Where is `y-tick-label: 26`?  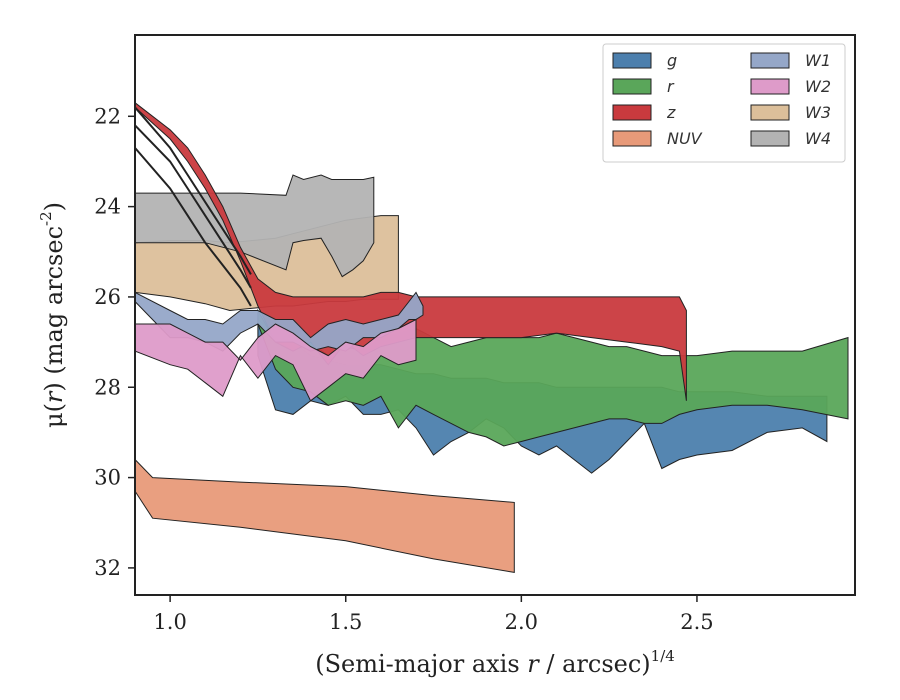
y-tick-label: 26 is located at coordinates (107, 297).